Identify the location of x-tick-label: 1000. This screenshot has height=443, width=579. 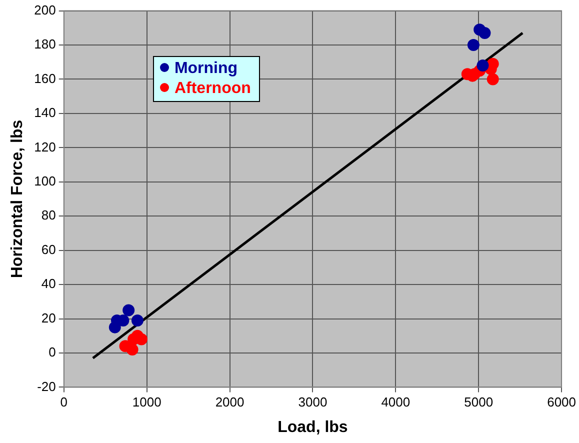
(147, 402).